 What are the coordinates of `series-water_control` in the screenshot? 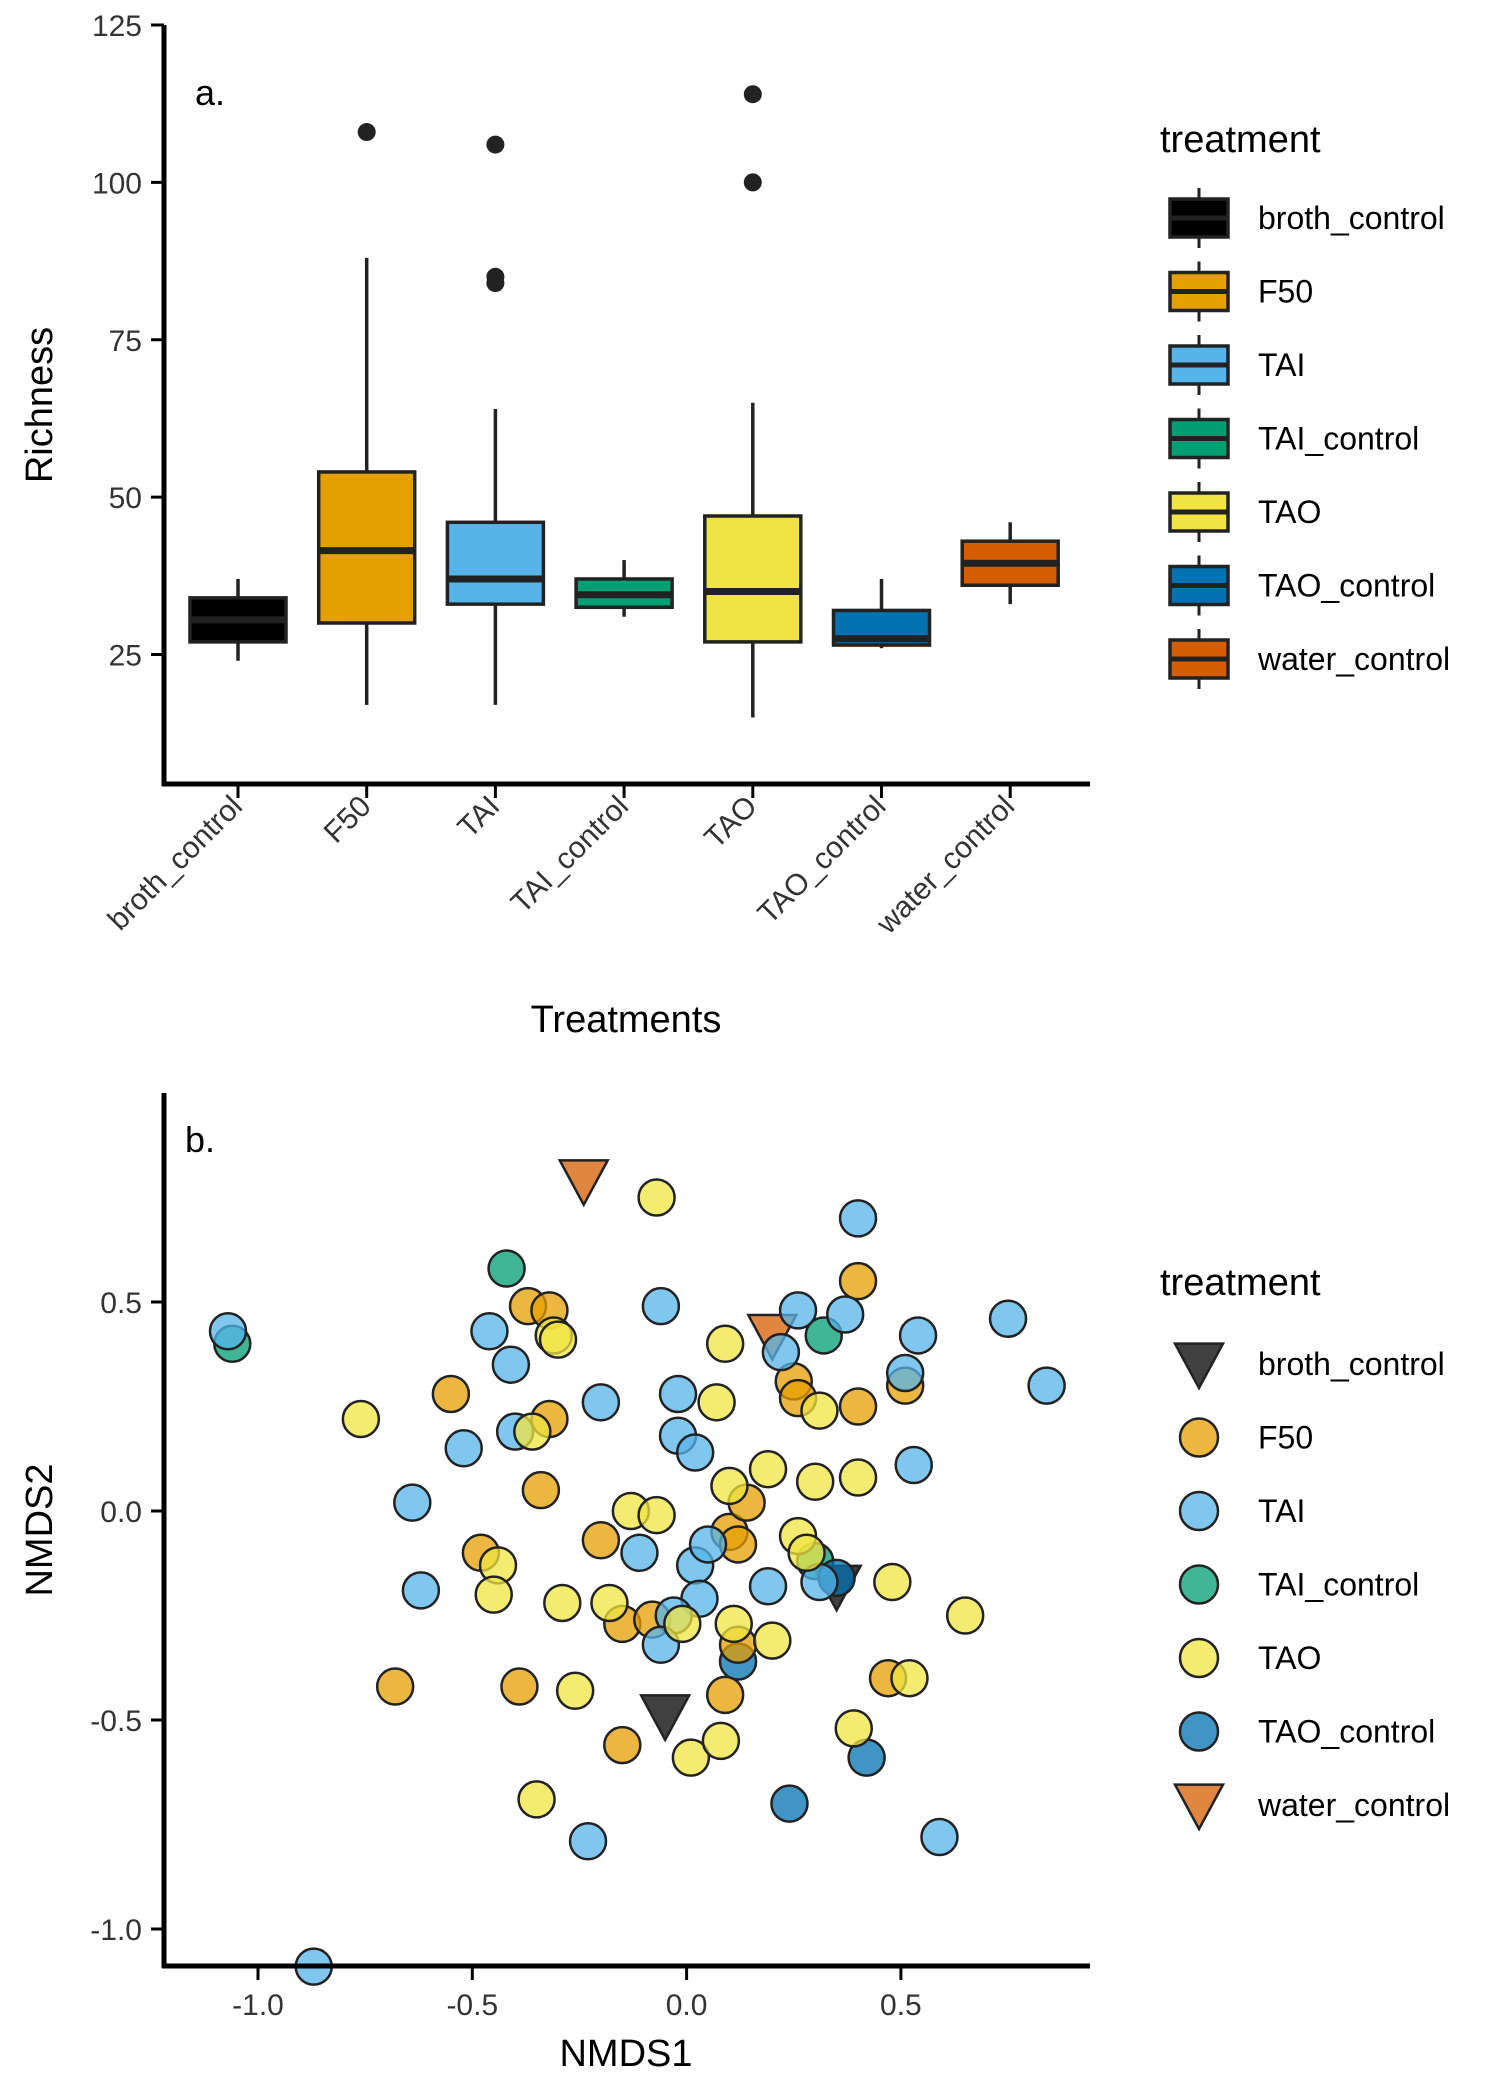 It's located at (678, 1261).